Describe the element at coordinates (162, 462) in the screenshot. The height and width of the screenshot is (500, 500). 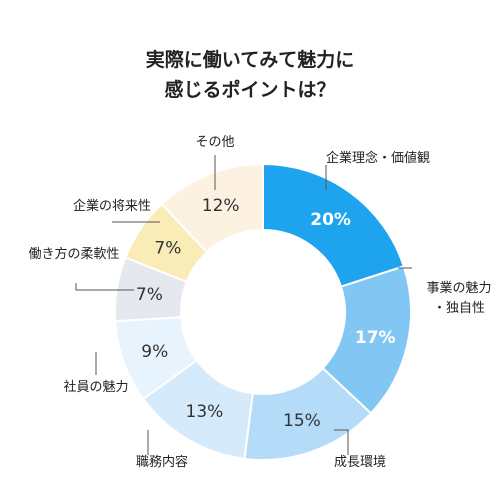
I see `category-label: 職務内容` at that location.